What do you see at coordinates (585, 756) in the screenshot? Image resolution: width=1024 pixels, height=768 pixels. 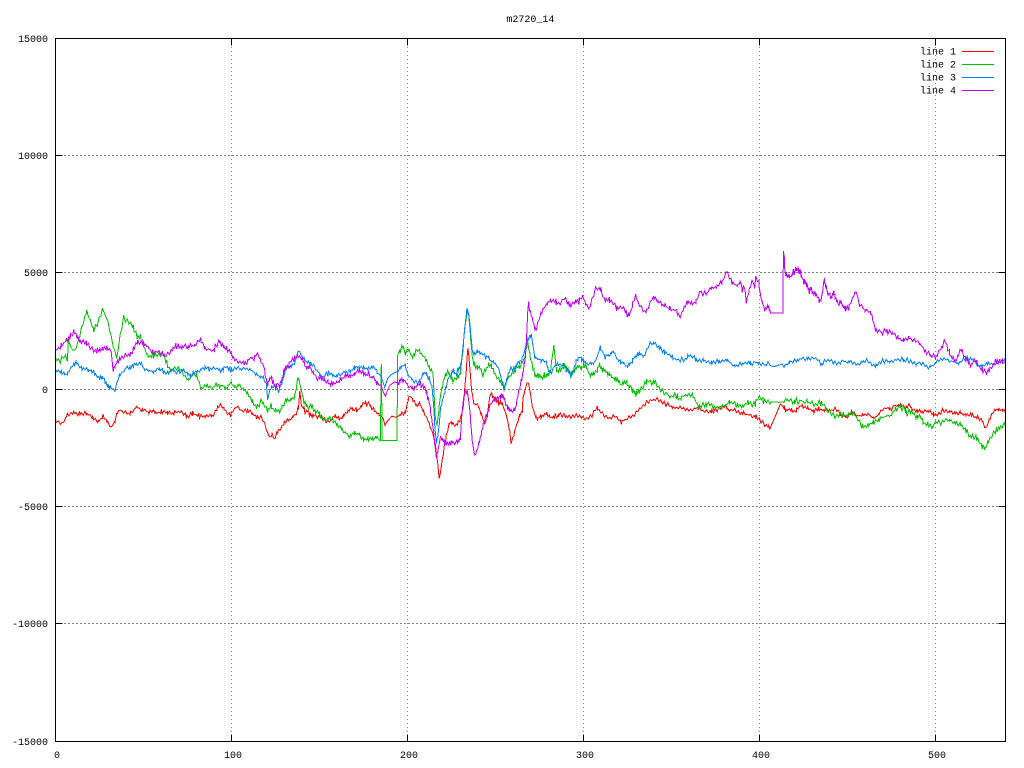 I see `svg-text: 300` at bounding box center [585, 756].